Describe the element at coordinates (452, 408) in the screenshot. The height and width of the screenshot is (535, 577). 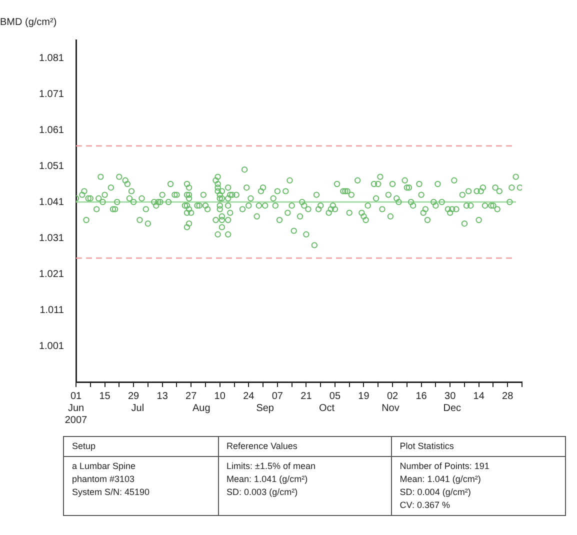
I see `x2-tick-label: Dec` at that location.